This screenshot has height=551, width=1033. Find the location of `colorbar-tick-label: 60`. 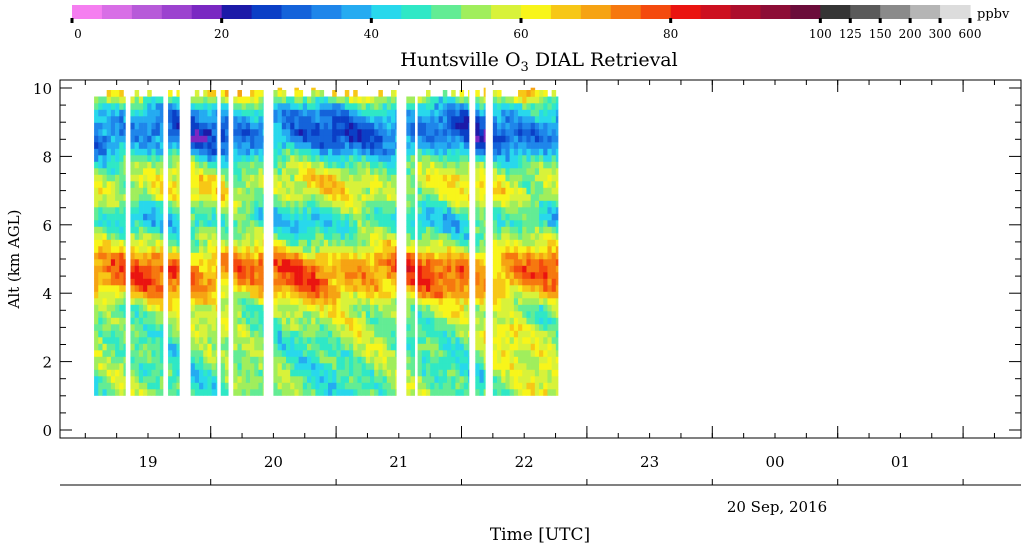

colorbar-tick-label: 60 is located at coordinates (520, 34).